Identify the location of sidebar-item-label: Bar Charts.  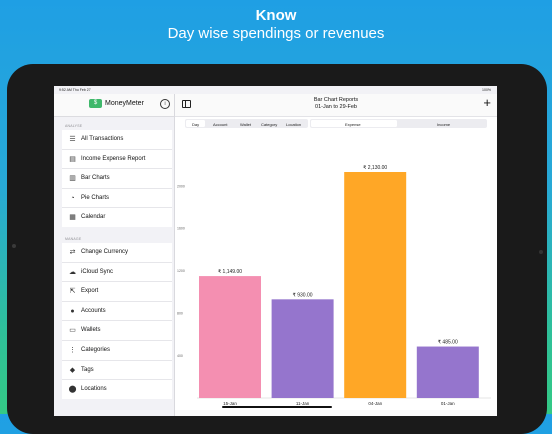
(95, 178).